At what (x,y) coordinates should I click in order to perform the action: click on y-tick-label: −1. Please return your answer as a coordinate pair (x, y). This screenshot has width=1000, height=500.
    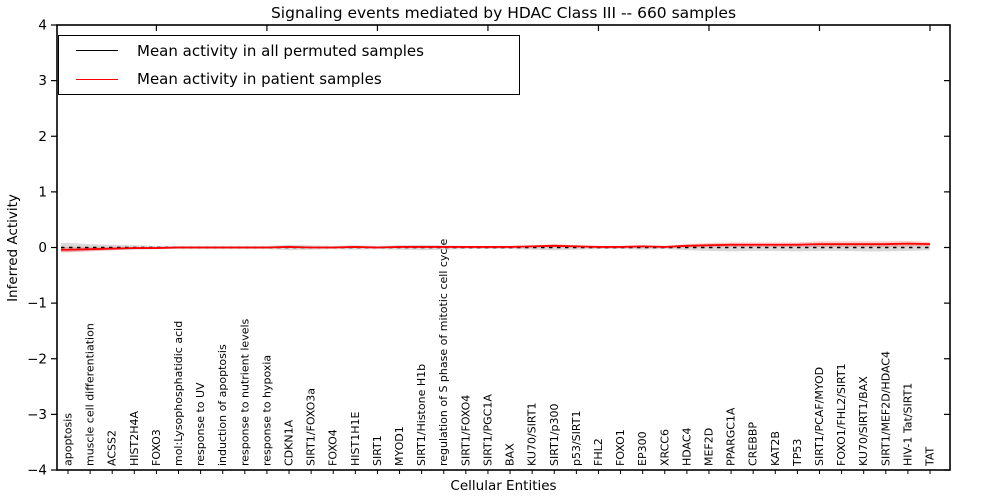
    Looking at the image, I should click on (37, 304).